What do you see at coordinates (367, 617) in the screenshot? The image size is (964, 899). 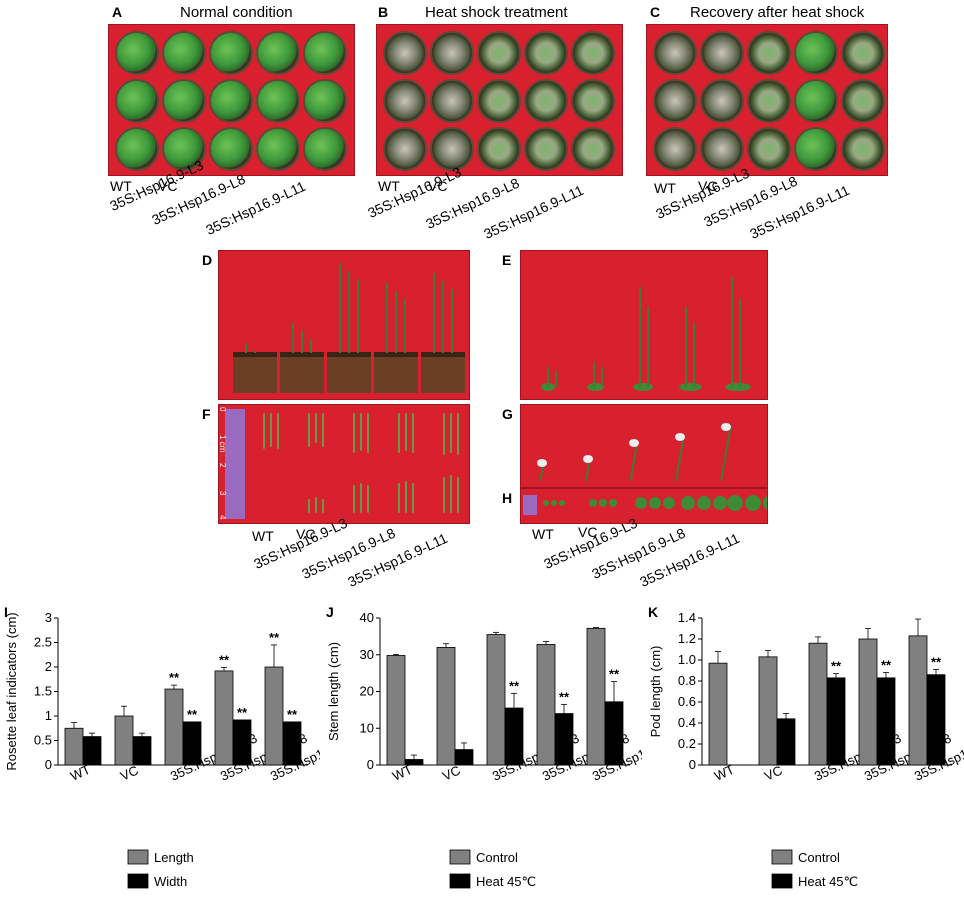 I see `y-tick-label: 40` at bounding box center [367, 617].